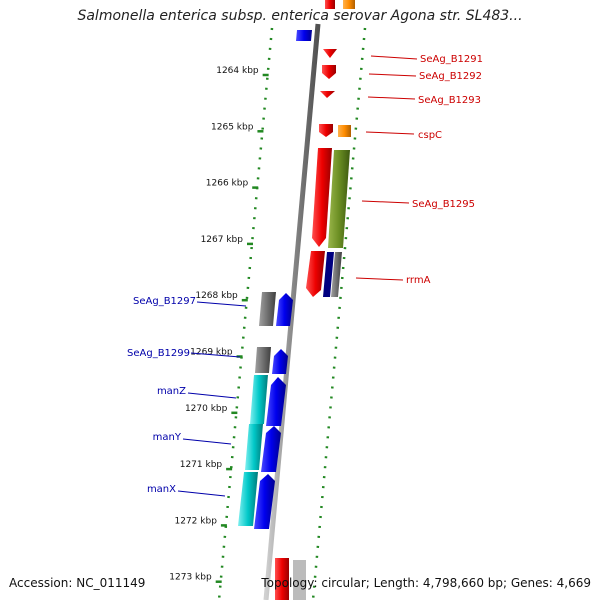 The height and width of the screenshot is (600, 600). Describe the element at coordinates (328, 274) in the screenshot. I see `gene-arrow-rrma-navy` at that location.